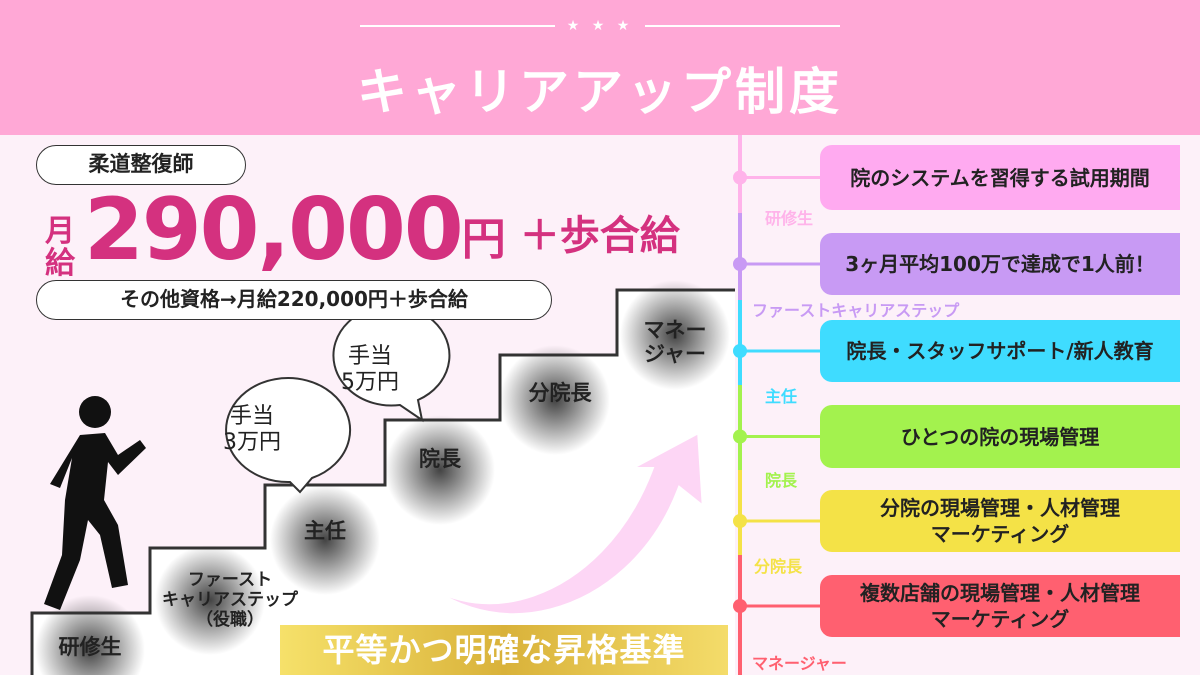 This screenshot has height=675, width=1200. Describe the element at coordinates (90, 647) in the screenshot. I see `step-label-trainee: 研修生` at that location.